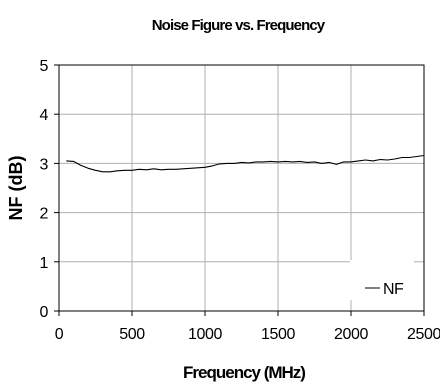  What do you see at coordinates (44, 312) in the screenshot?
I see `y-tick-label: 0` at bounding box center [44, 312].